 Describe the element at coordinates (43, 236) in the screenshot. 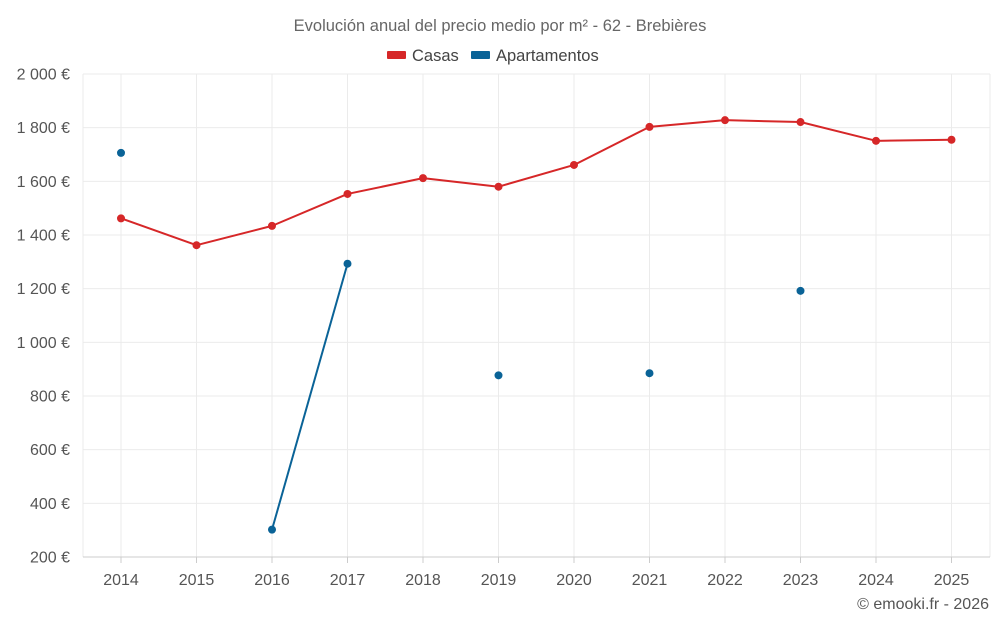

I see `y-tick-label: 1 400 €` at that location.